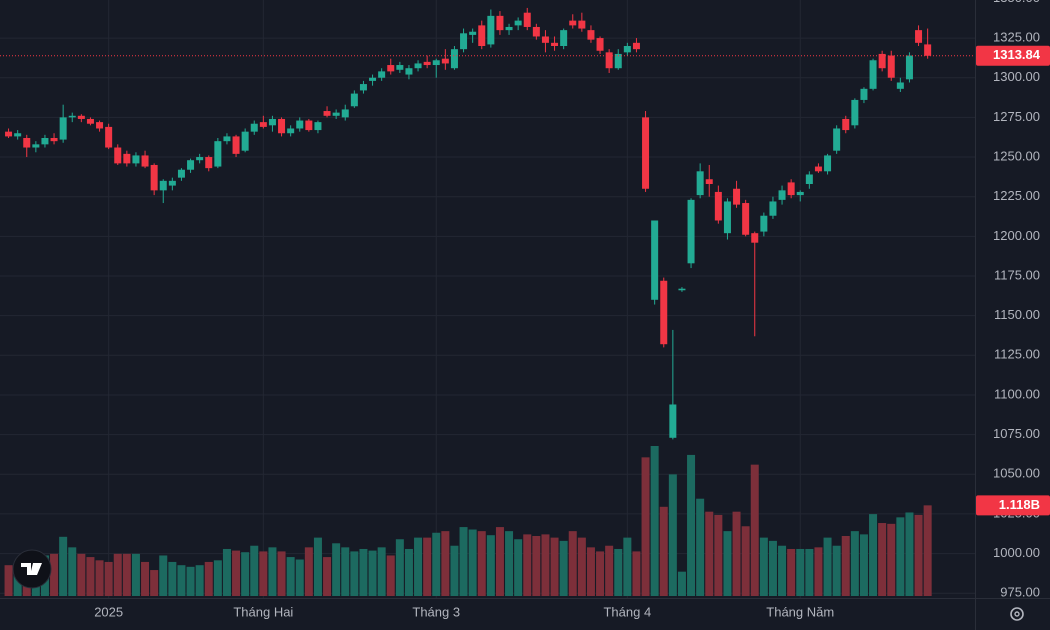  What do you see at coordinates (1013, 505) in the screenshot?
I see `volume-label-box` at bounding box center [1013, 505].